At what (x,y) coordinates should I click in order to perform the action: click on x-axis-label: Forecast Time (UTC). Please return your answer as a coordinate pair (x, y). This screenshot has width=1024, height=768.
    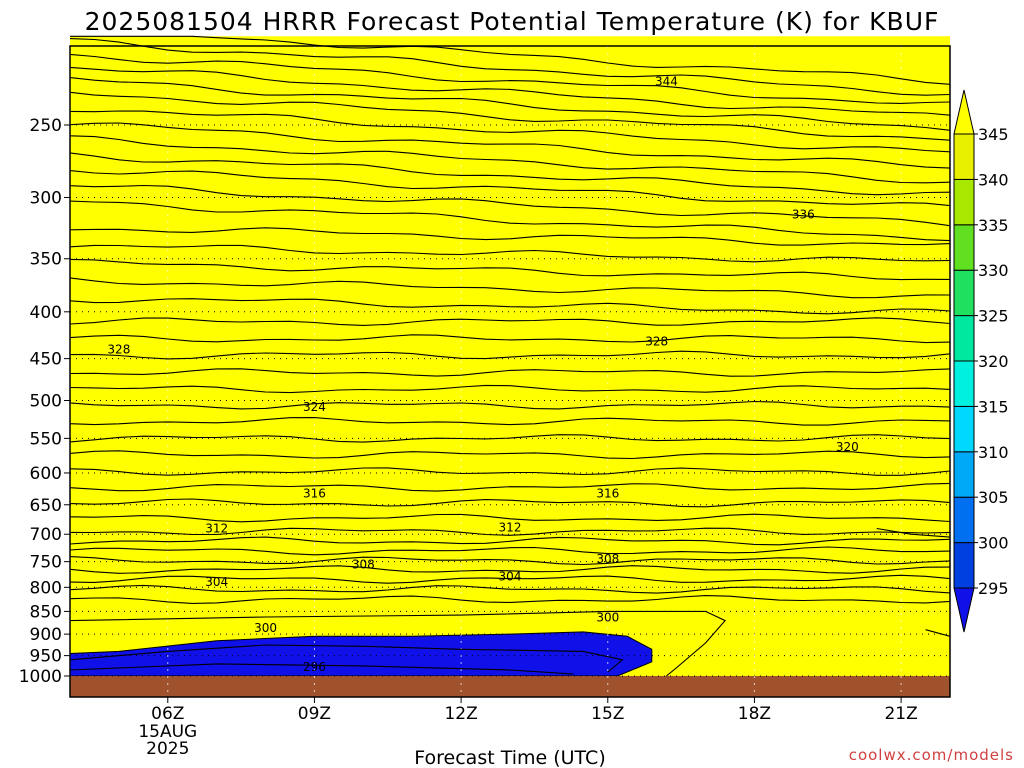
    Looking at the image, I should click on (509, 757).